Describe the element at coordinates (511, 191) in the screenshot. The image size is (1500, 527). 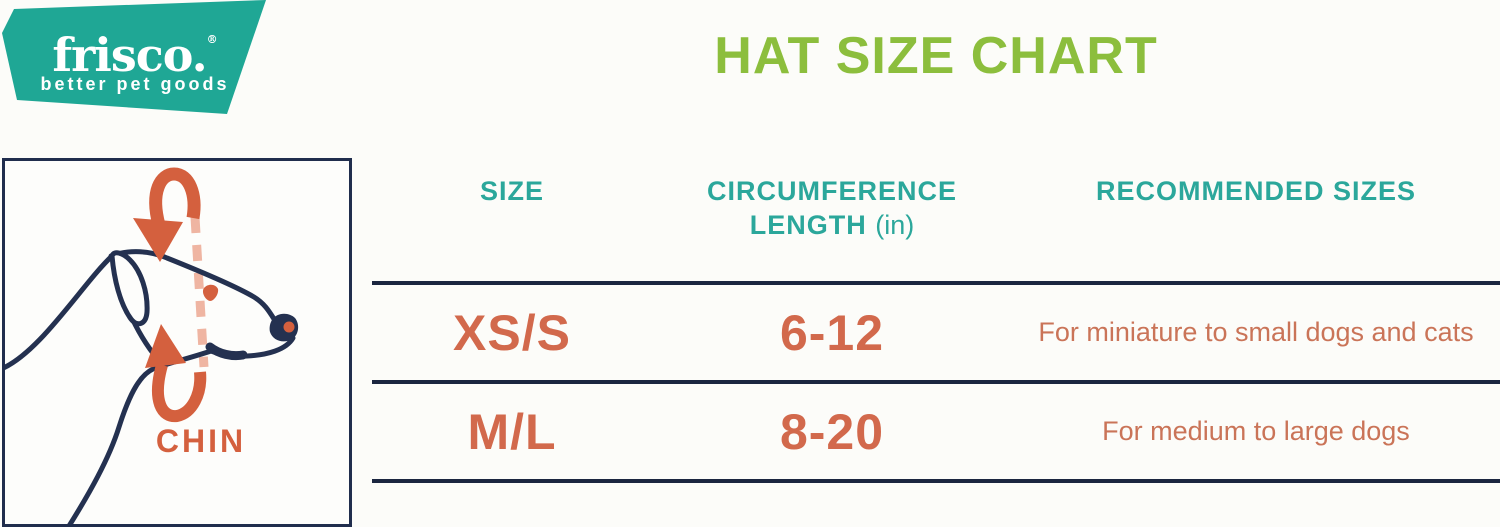
I see `header-size: SIZE` at that location.